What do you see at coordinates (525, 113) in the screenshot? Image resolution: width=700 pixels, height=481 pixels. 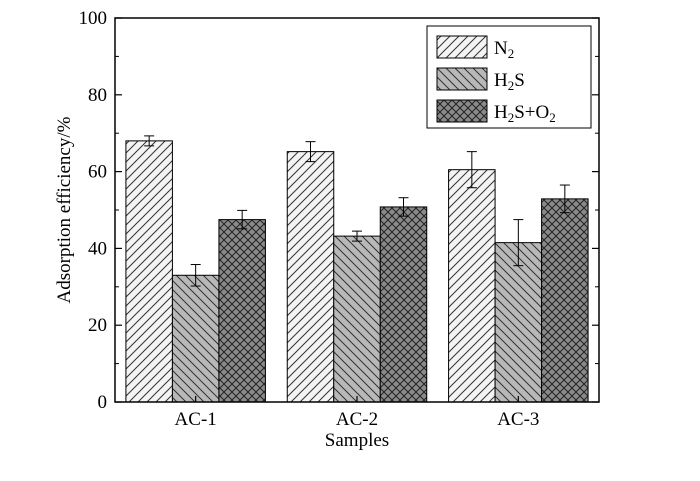 I see `legend-label-2: H2S+O2` at bounding box center [525, 113].